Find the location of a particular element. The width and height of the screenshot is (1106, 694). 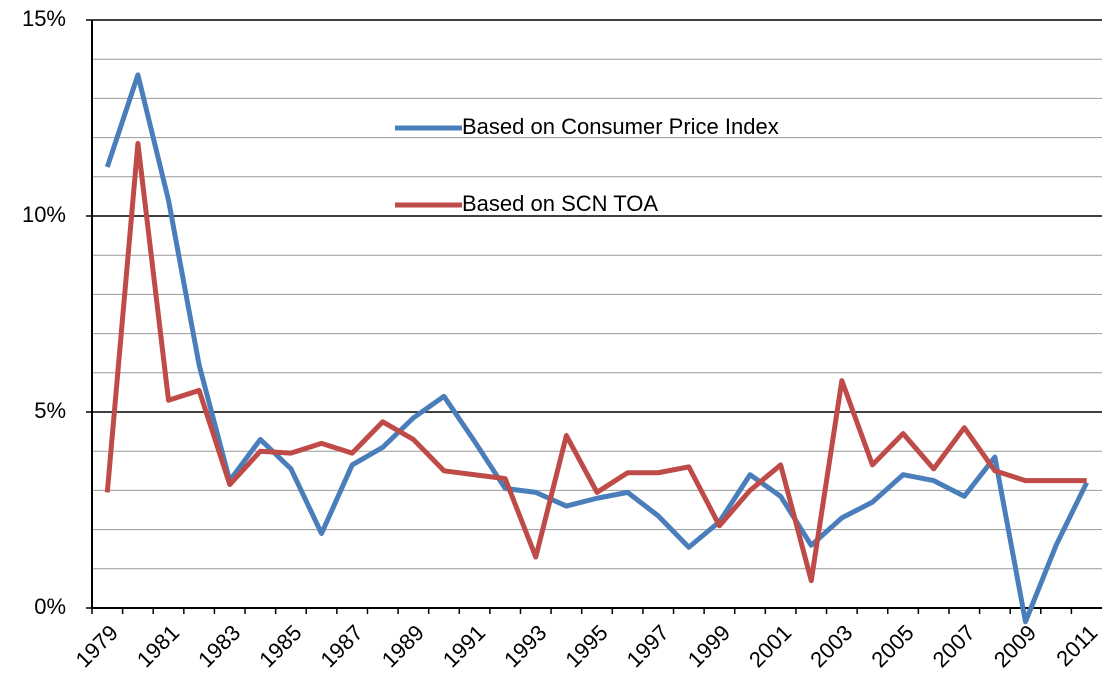

x-tick-label: 1999 is located at coordinates (709, 646).